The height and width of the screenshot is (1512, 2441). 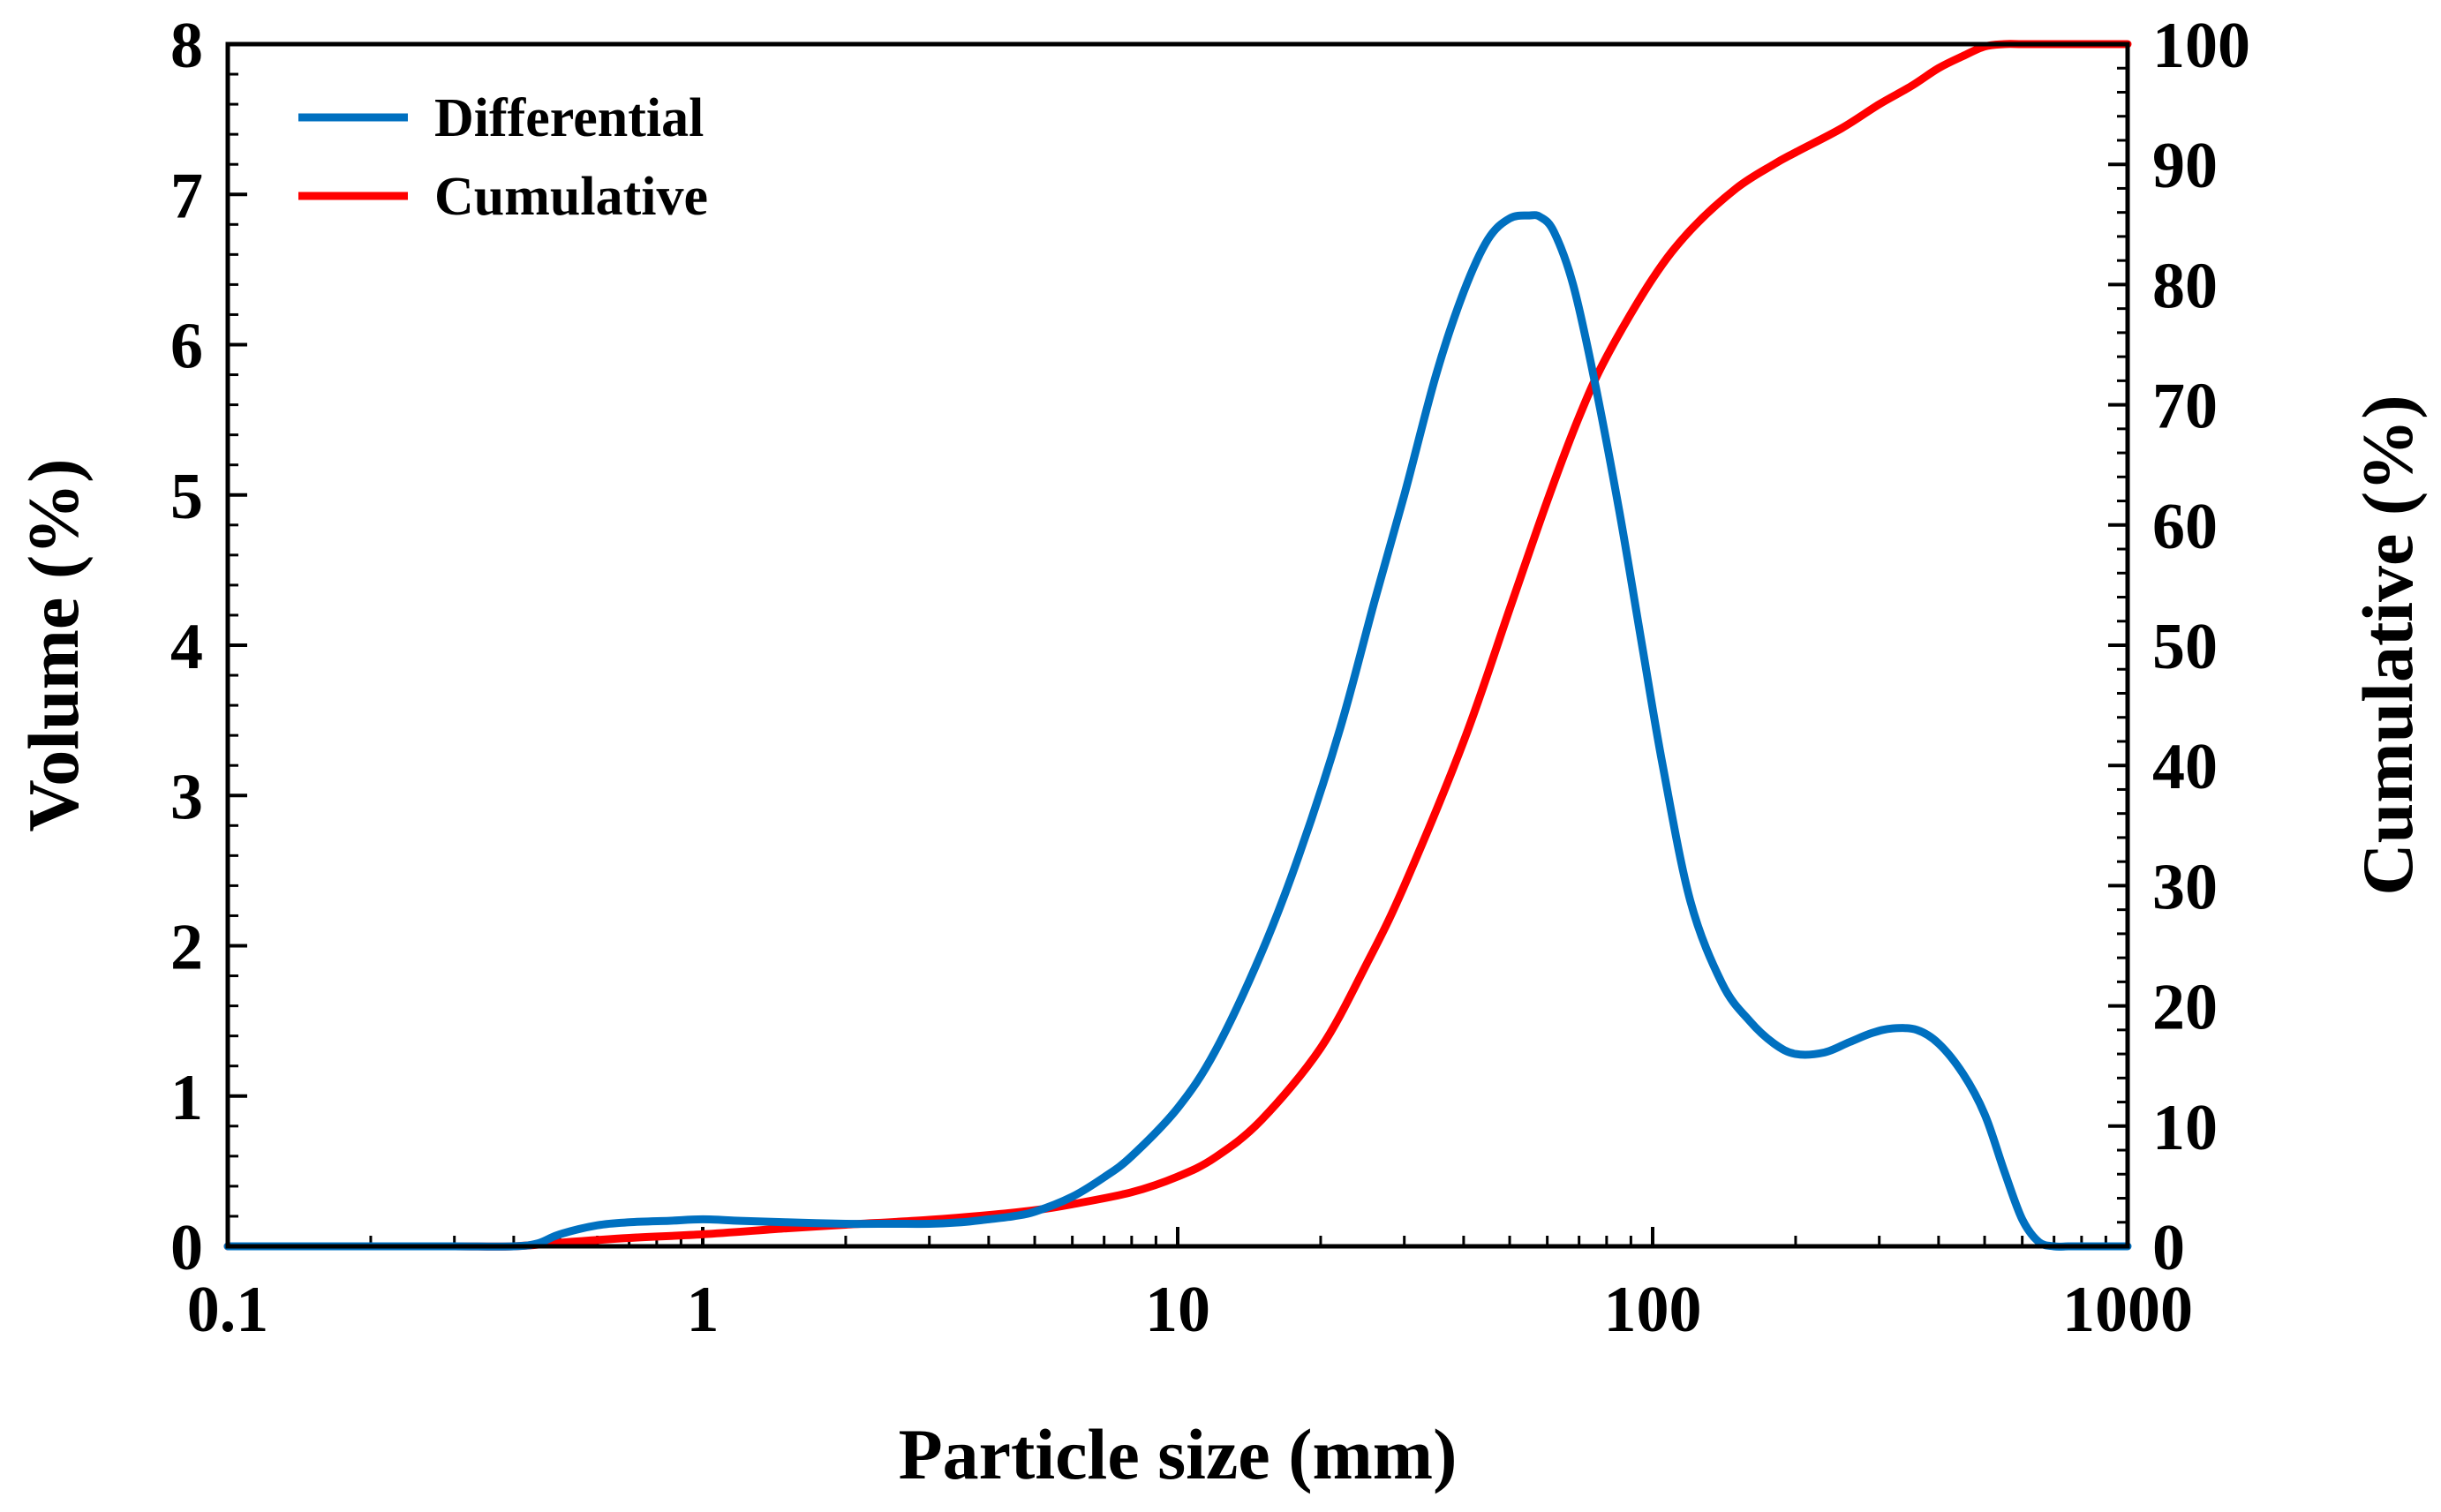 What do you see at coordinates (186, 1098) in the screenshot?
I see `y-tick-label: 1` at bounding box center [186, 1098].